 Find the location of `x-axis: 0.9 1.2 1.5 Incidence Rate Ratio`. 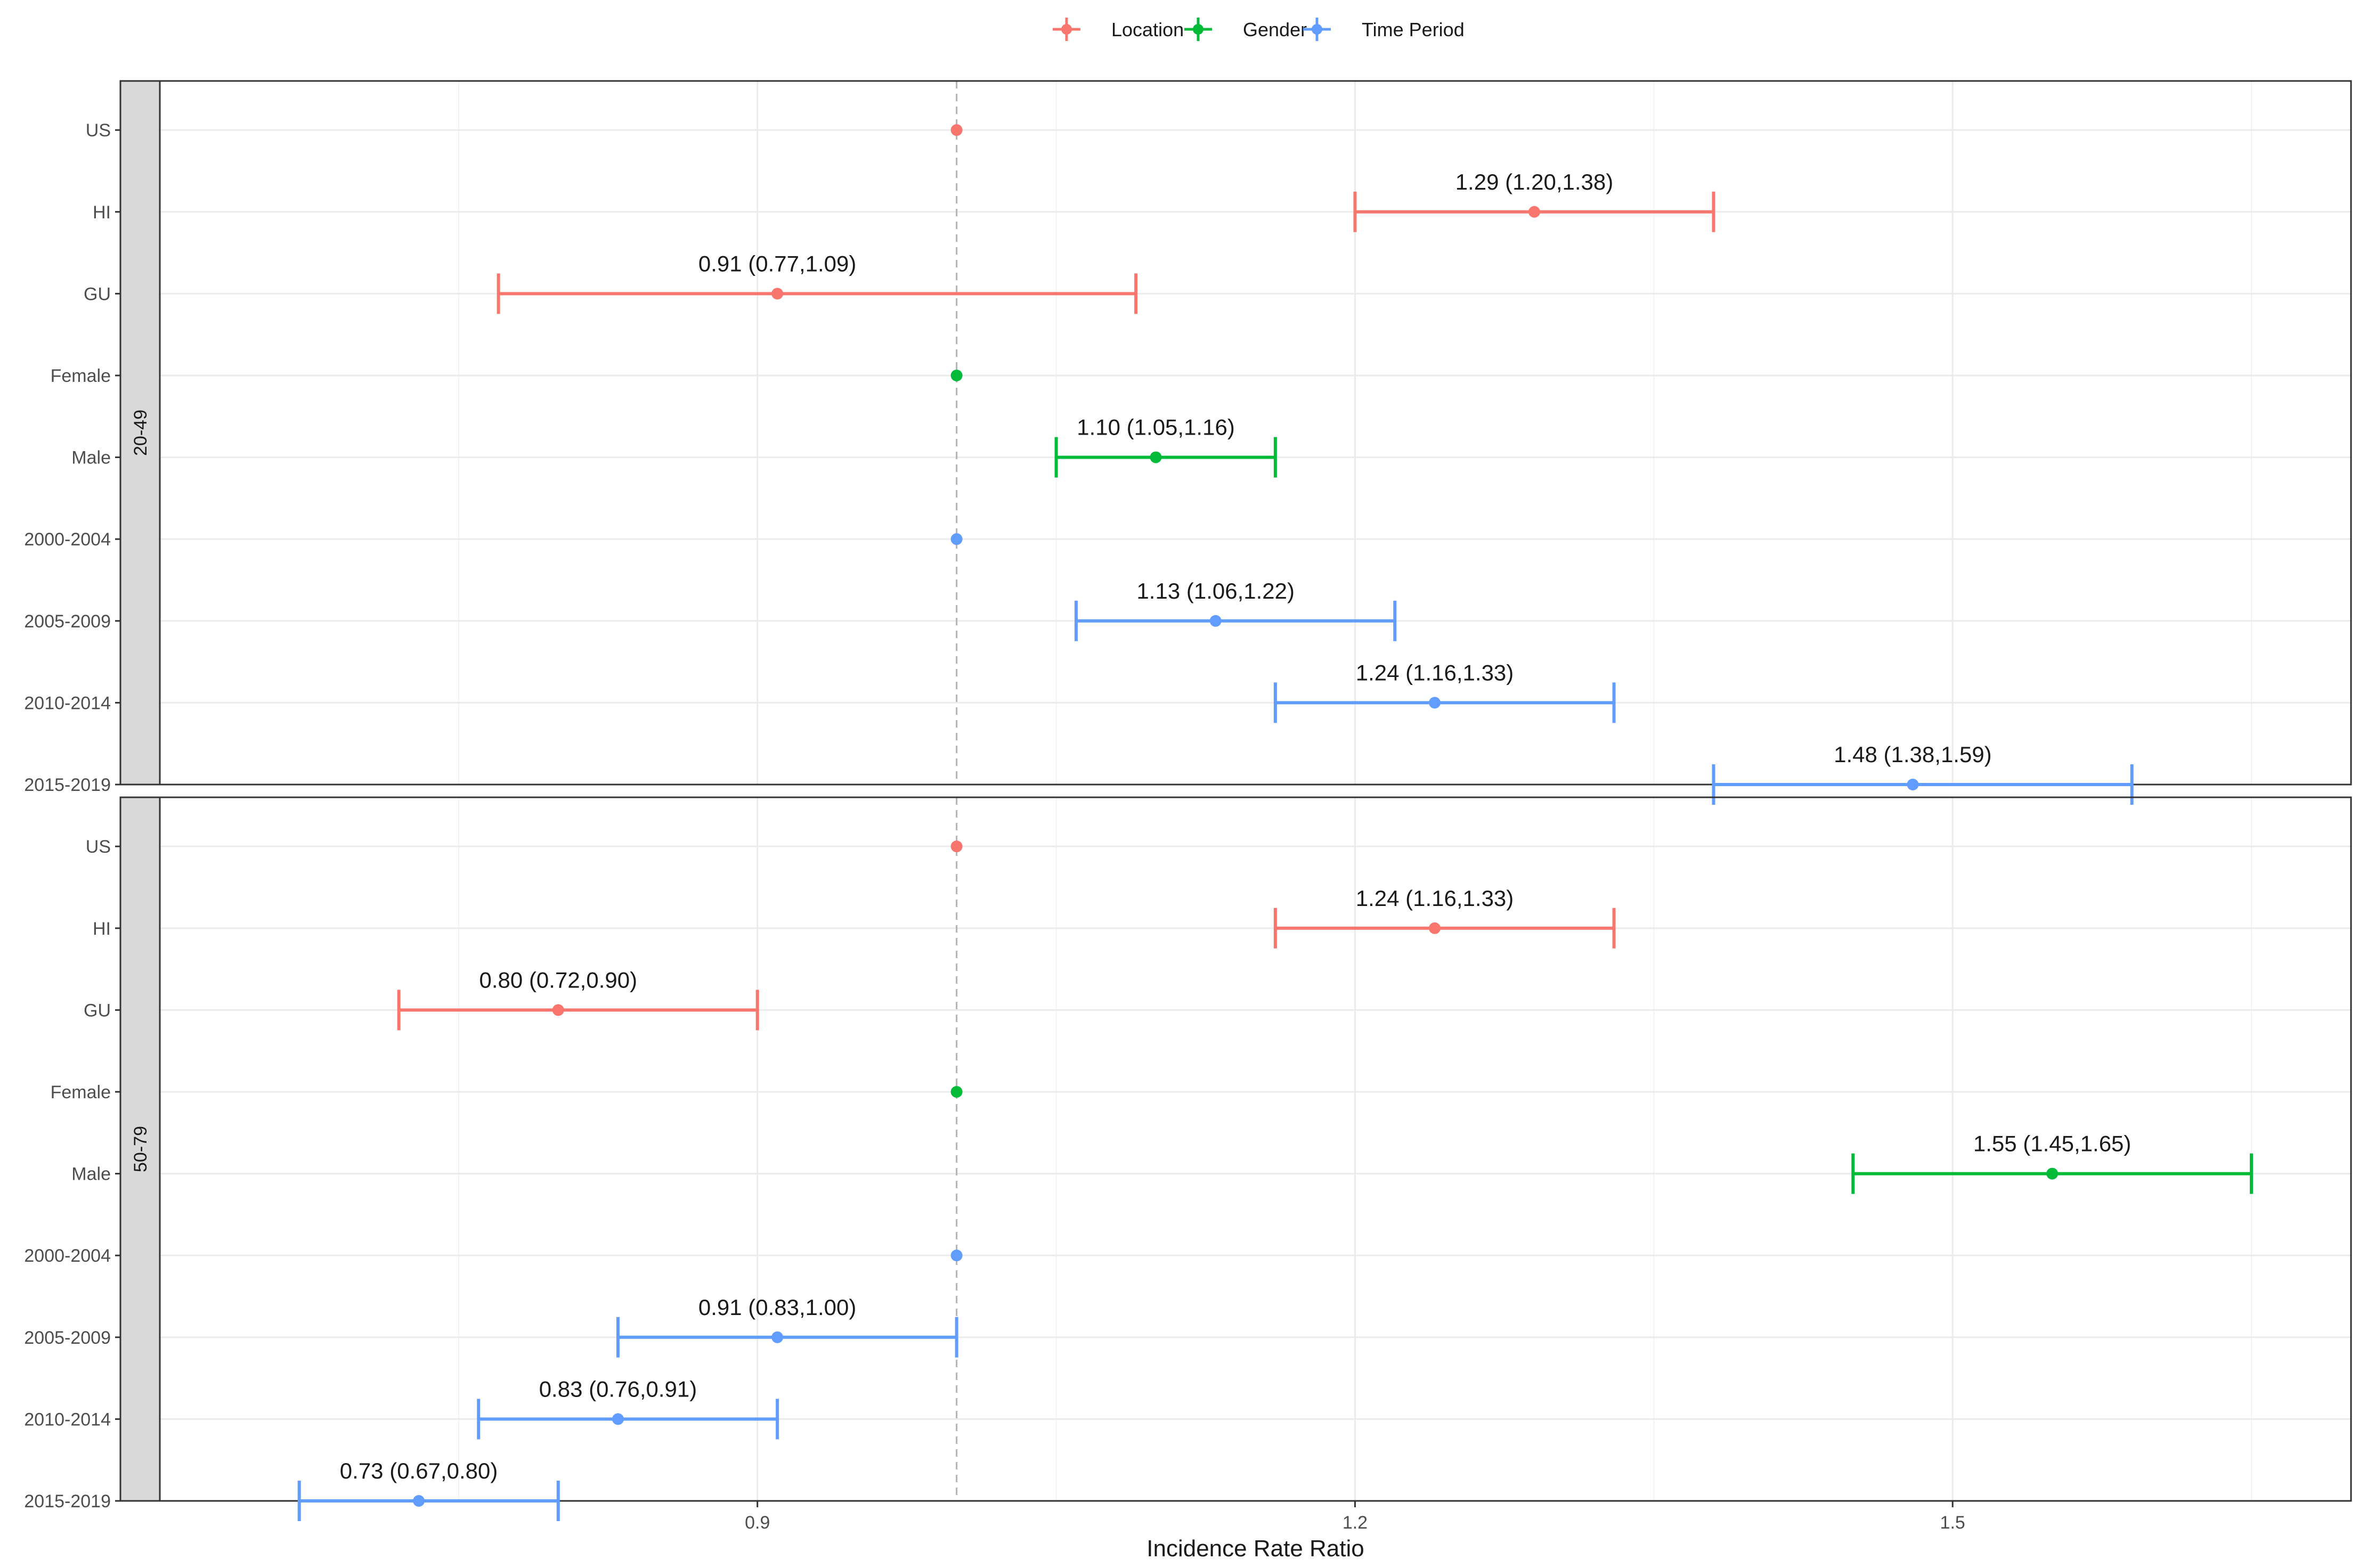

x-axis: 0.9 1.2 1.5 Incidence Rate Ratio is located at coordinates (1355, 1532).